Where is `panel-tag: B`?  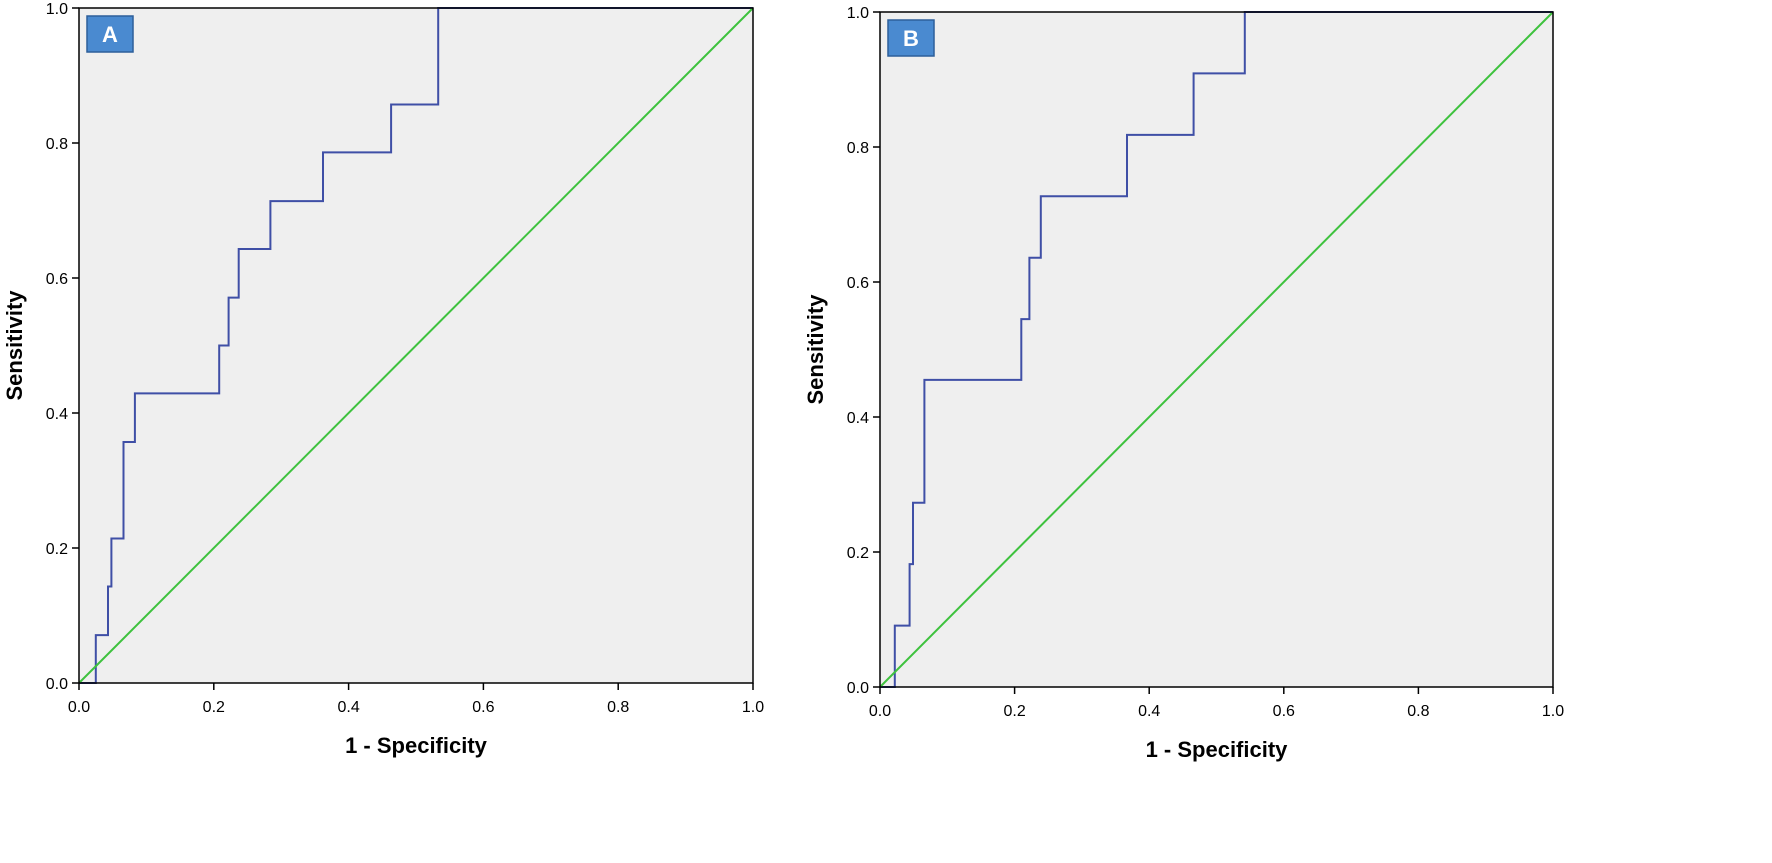 panel-tag: B is located at coordinates (911, 38).